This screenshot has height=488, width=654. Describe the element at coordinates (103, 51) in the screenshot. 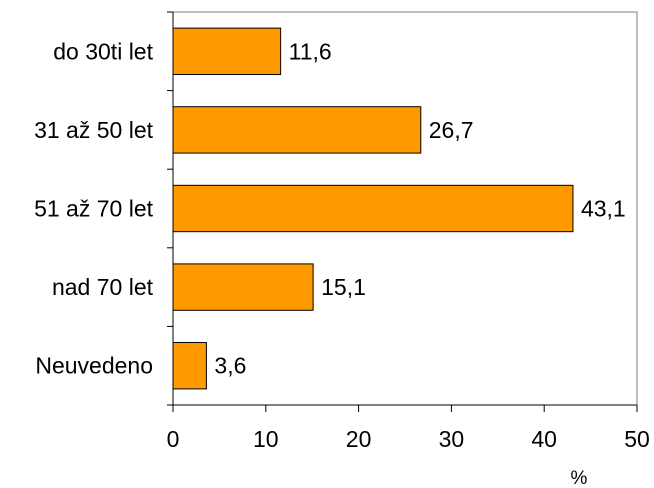

I see `category-label-0: do 30ti let` at that location.